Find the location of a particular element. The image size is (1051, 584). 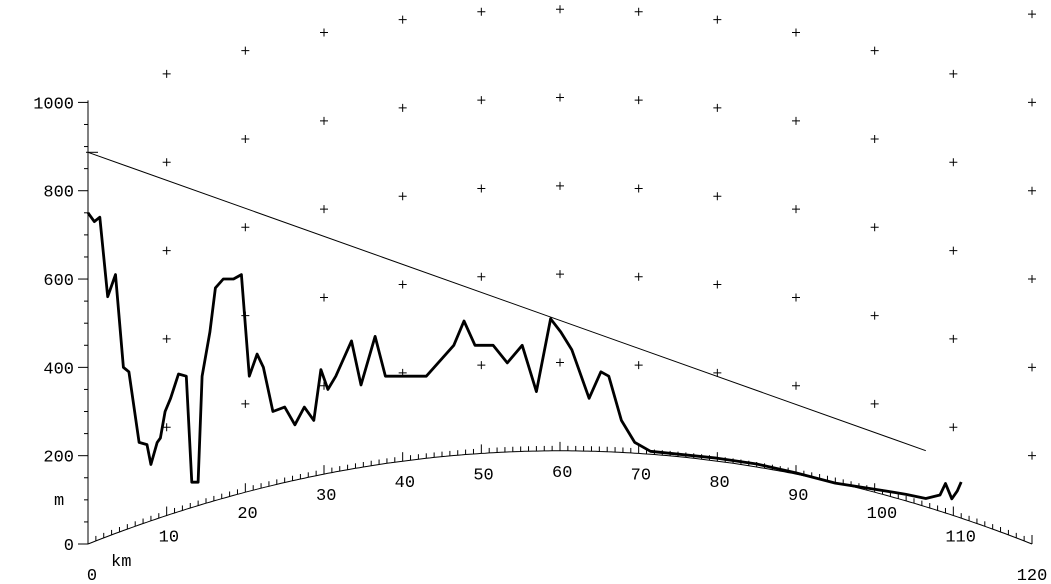

y-axis-label: m is located at coordinates (59, 501).